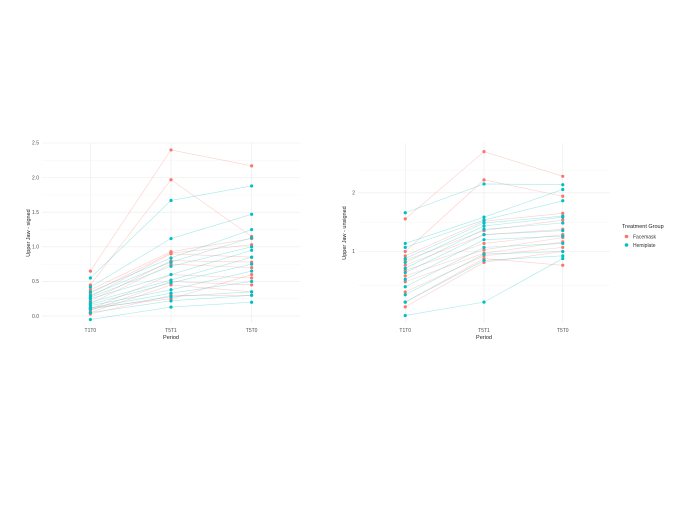 This screenshot has width=685, height=513. Describe the element at coordinates (626, 245) in the screenshot. I see `legend-key-hemiplate` at that location.